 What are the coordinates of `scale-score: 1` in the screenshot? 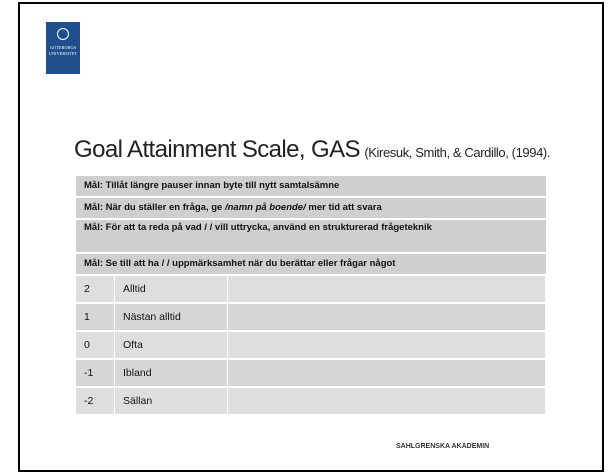 It's located at (95, 317).